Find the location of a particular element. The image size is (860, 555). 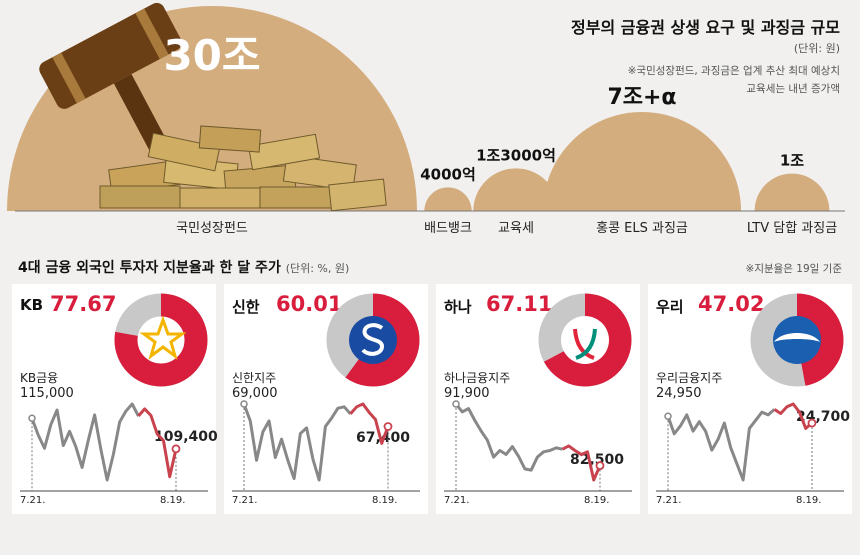

bubble-3-name-label: 홍콩 ELS 과징금 is located at coordinates (642, 228).